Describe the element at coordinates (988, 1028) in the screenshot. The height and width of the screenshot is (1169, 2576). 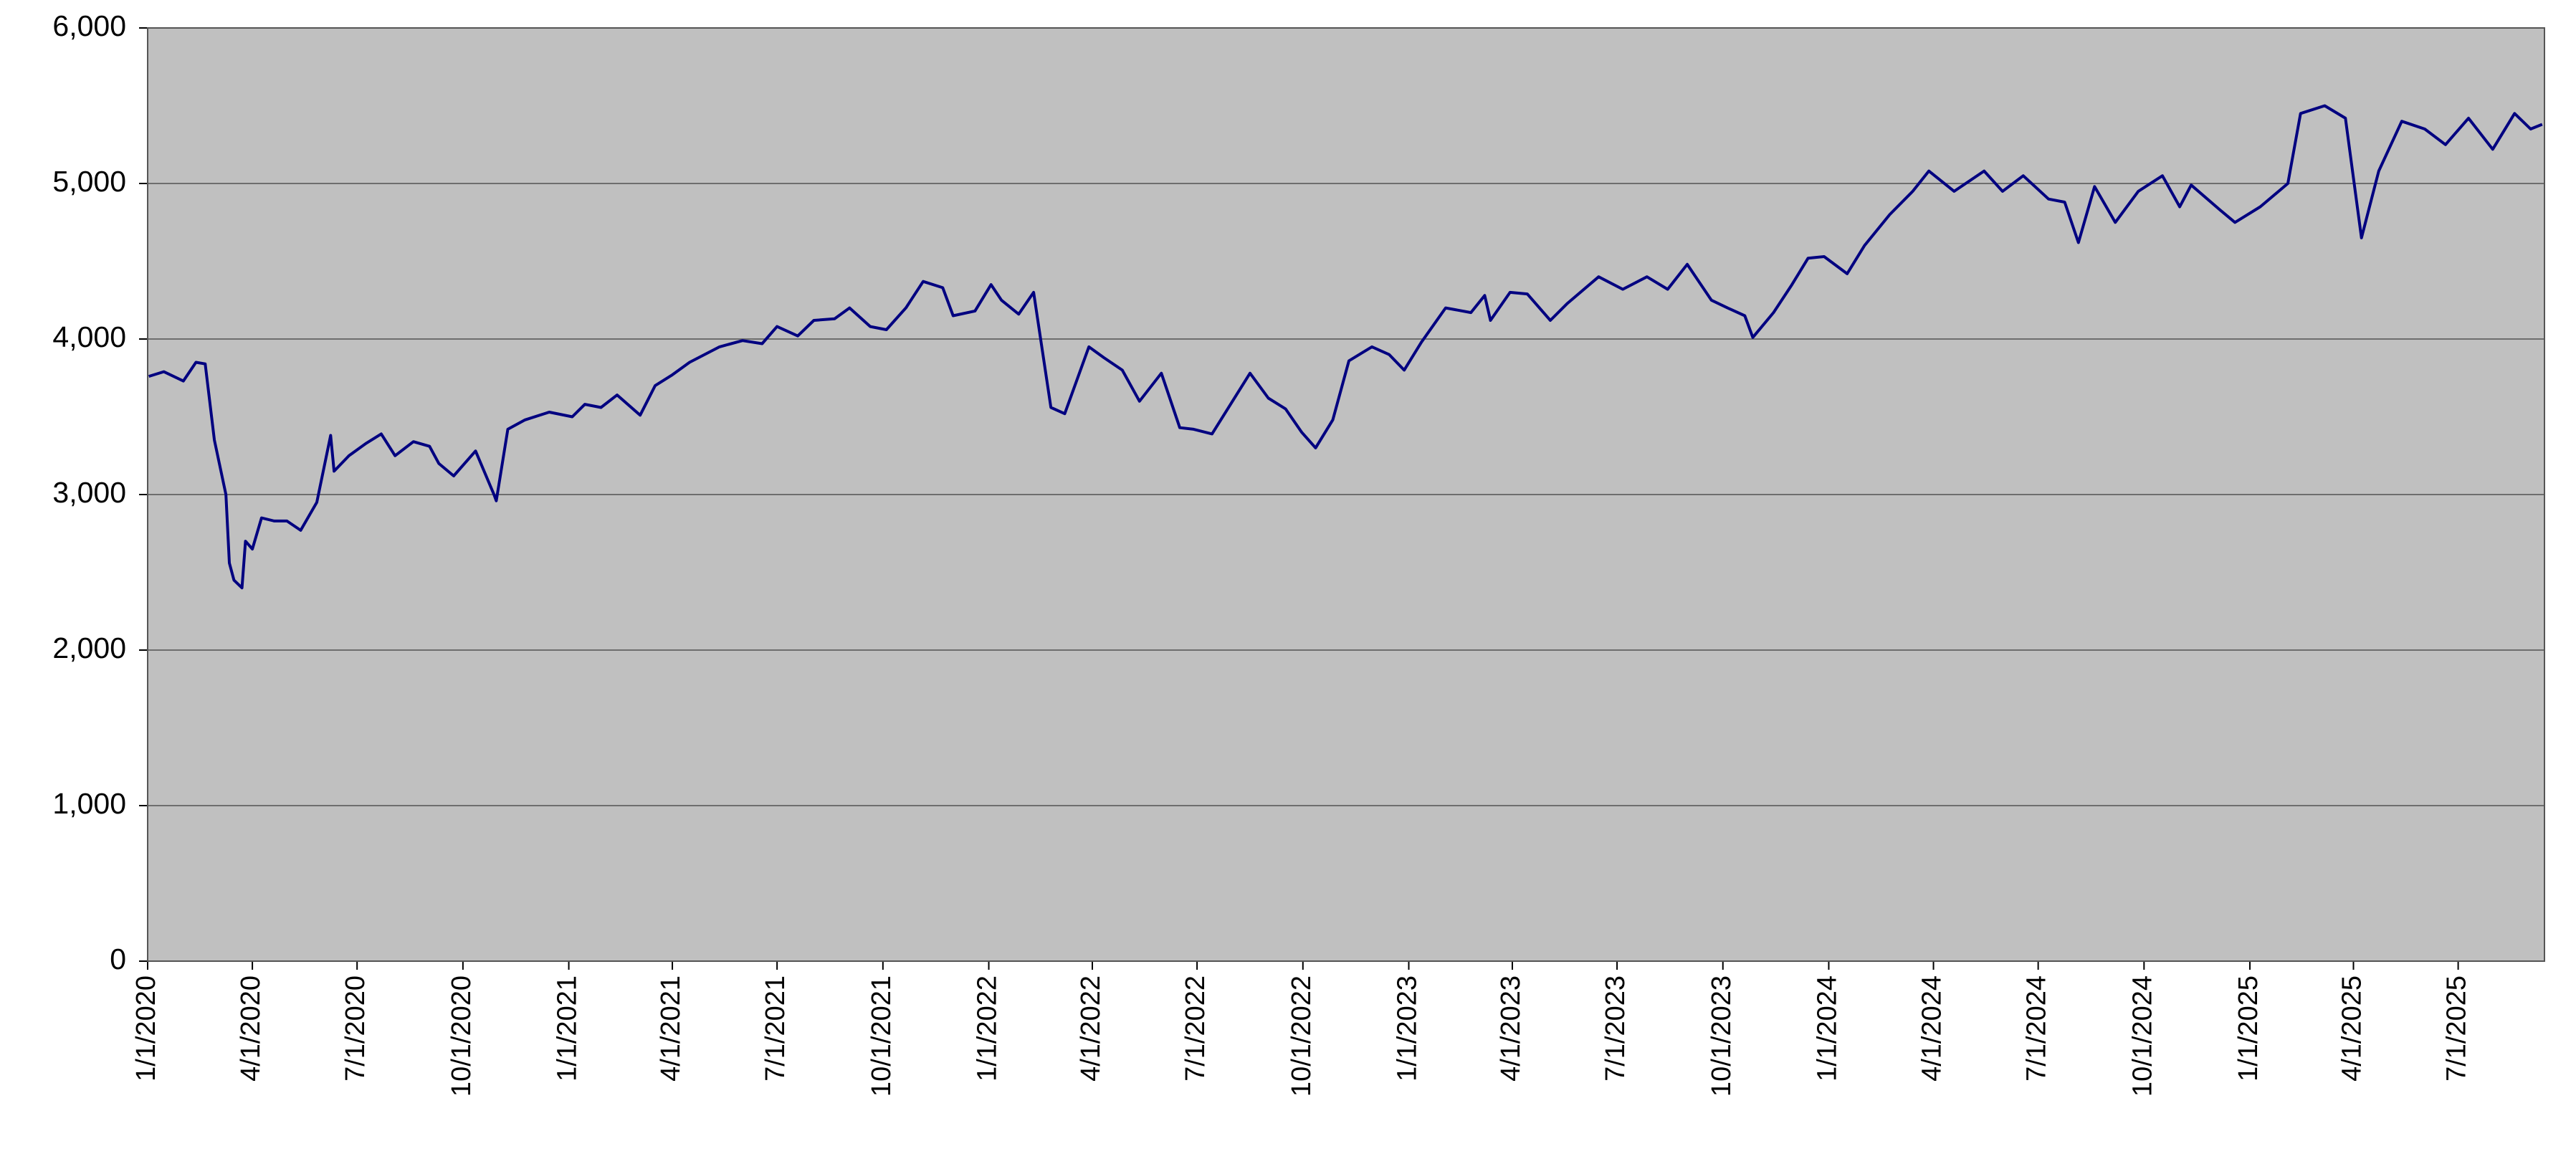
I see `x-tick-label: 1/1/2022` at that location.